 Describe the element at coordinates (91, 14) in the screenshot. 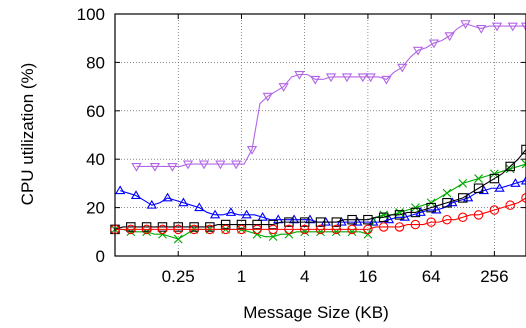

I see `y-tick-label: 100` at that location.